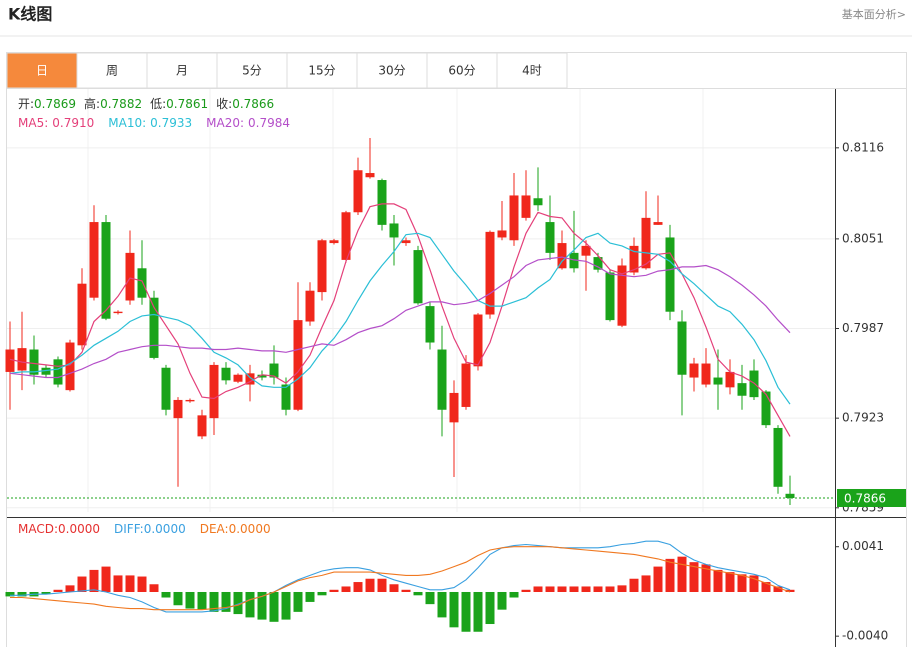  I want to click on tab-label: 日, so click(42, 71).